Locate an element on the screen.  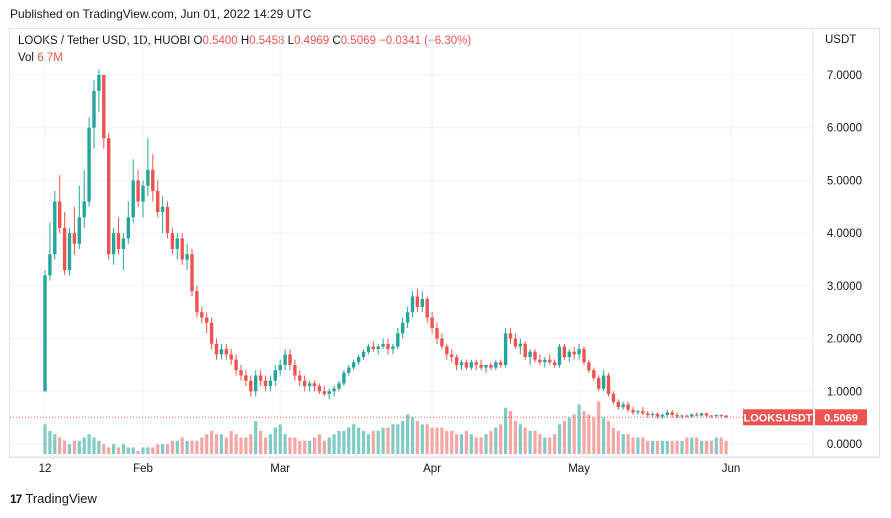
y-tick-label: 2.0000 is located at coordinates (844, 340).